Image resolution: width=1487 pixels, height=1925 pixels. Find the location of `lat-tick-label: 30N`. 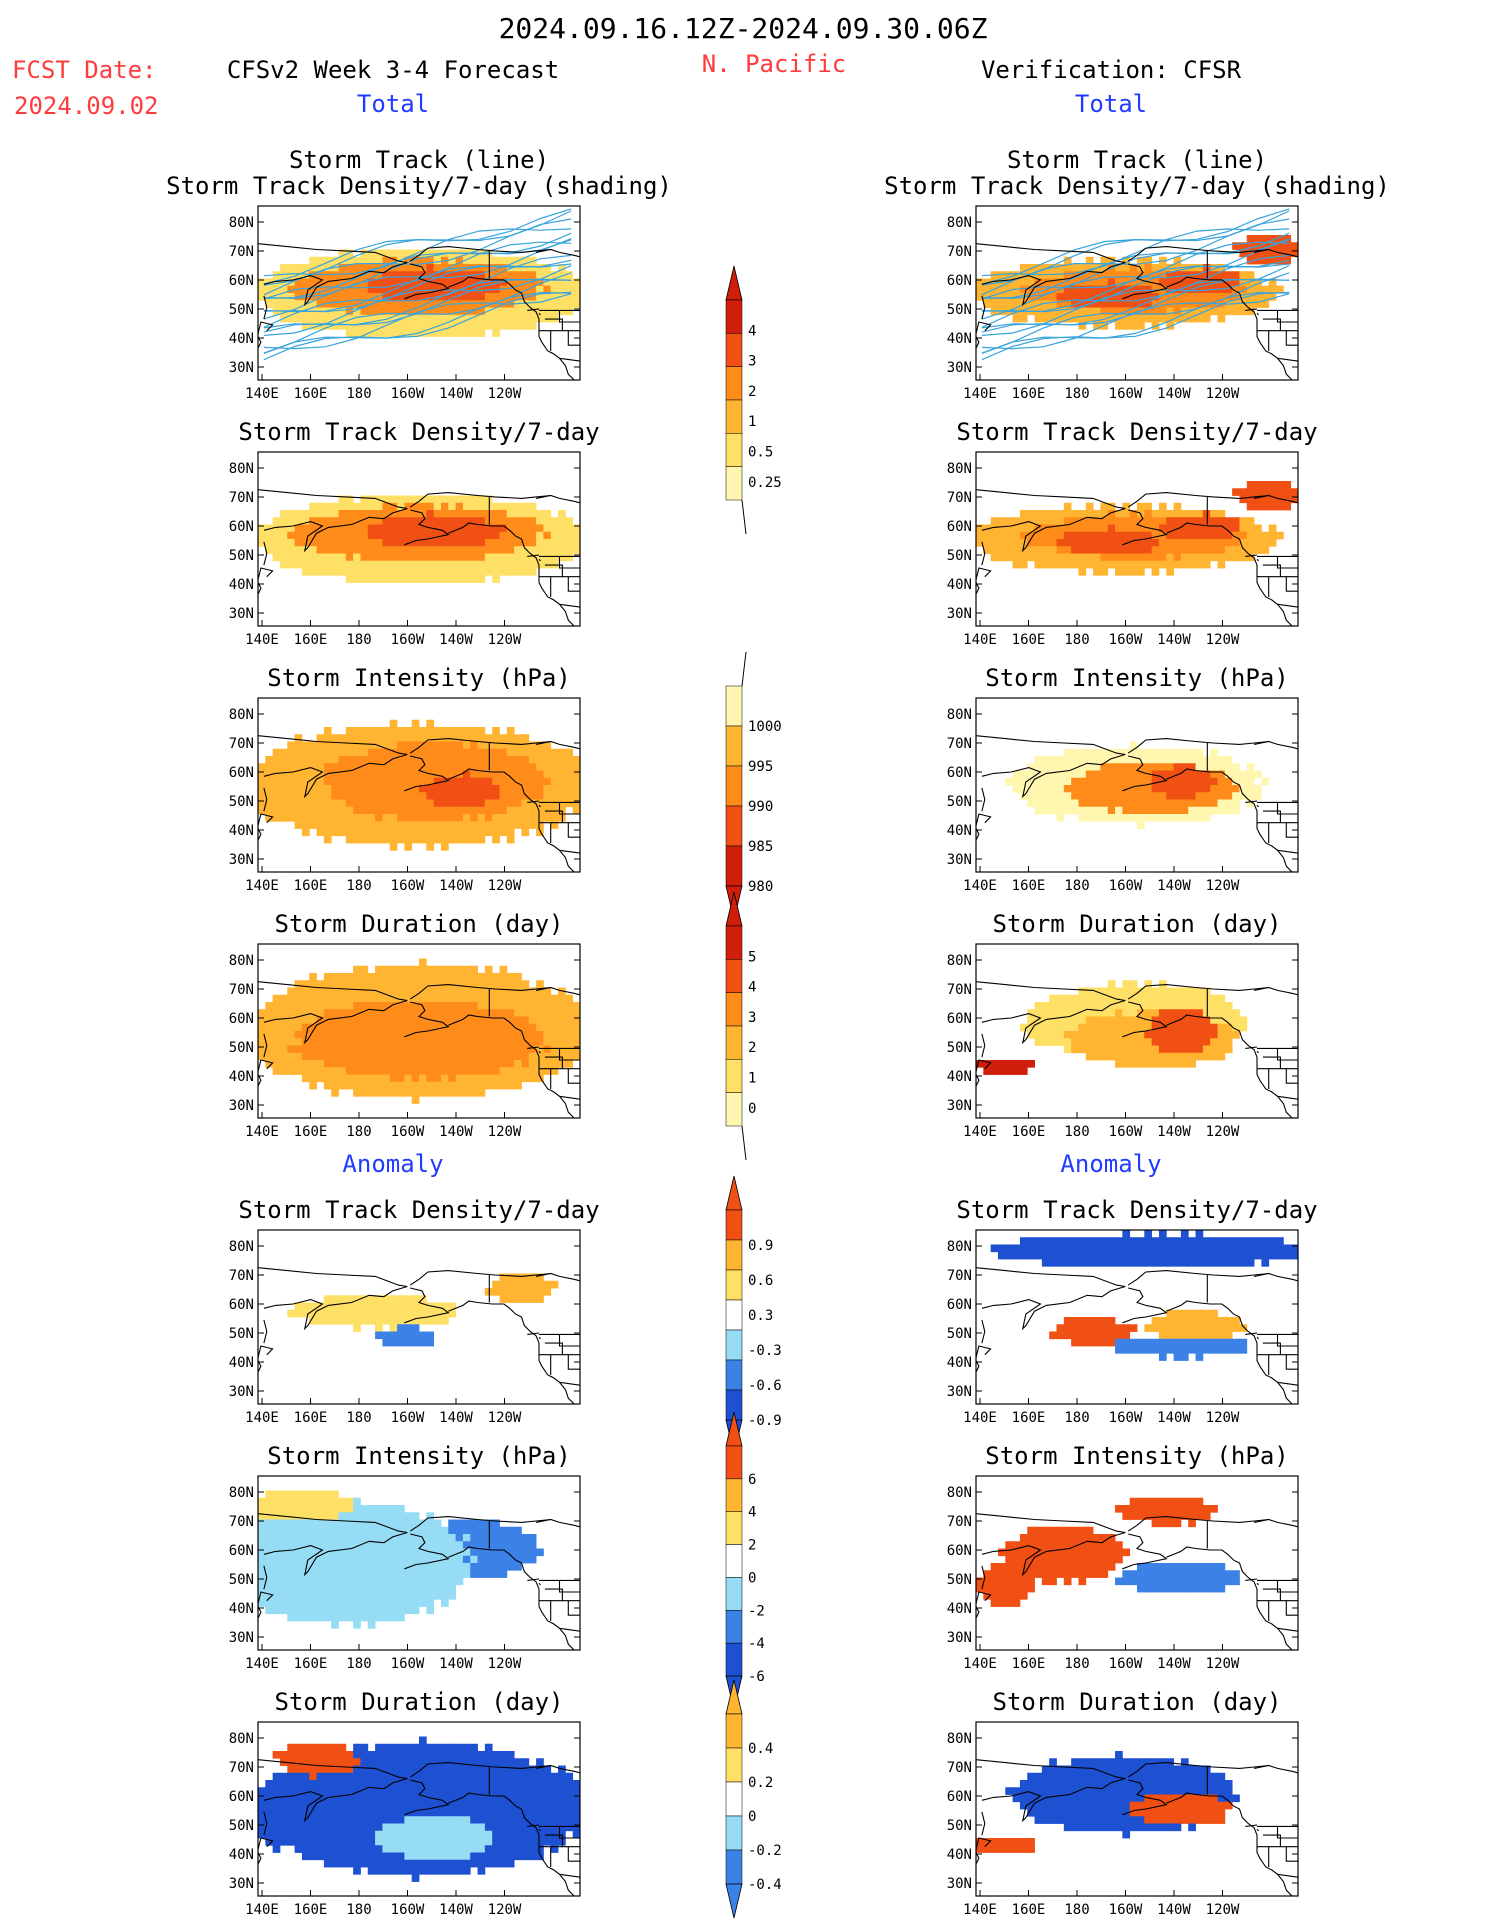

lat-tick-label: 30N is located at coordinates (241, 368).